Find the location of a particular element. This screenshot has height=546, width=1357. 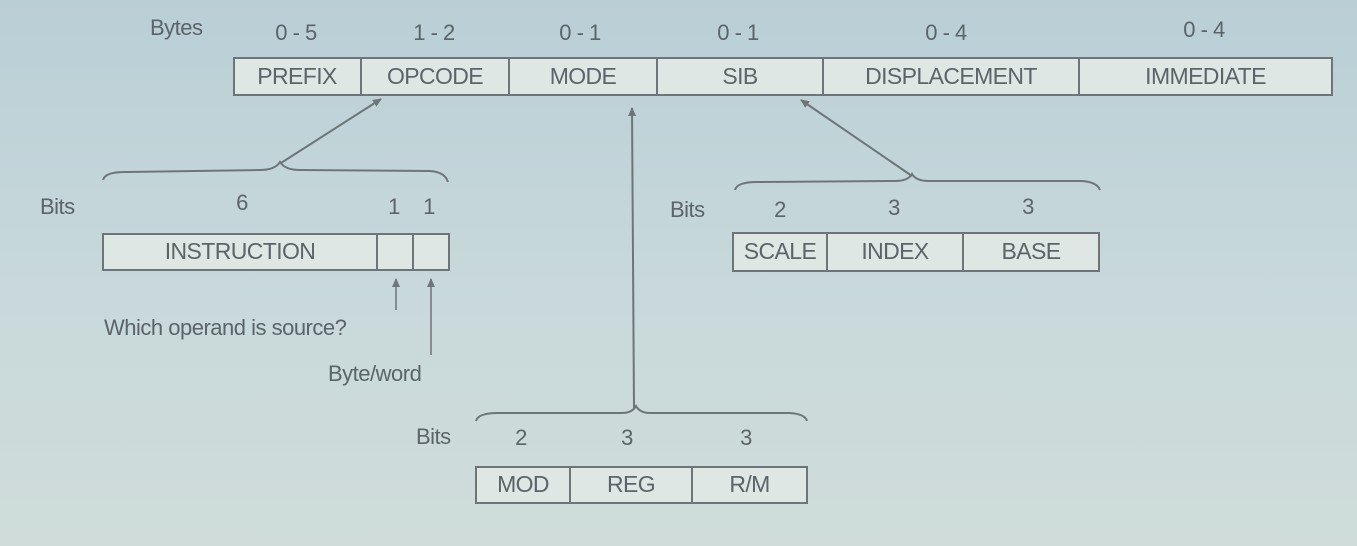

sib-field: SIB is located at coordinates (739, 76).